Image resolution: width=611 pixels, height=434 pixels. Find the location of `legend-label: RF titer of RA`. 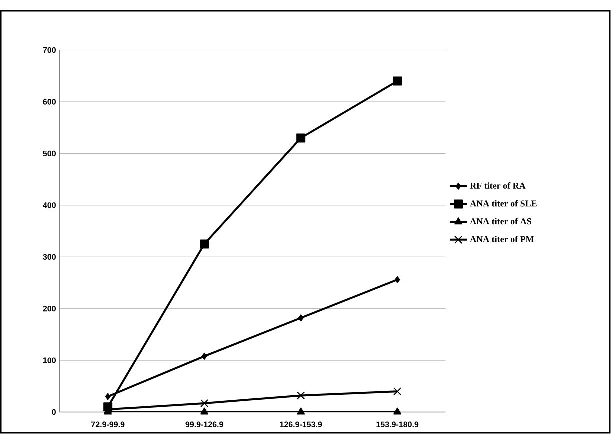

legend-label: RF titer of RA is located at coordinates (498, 185).